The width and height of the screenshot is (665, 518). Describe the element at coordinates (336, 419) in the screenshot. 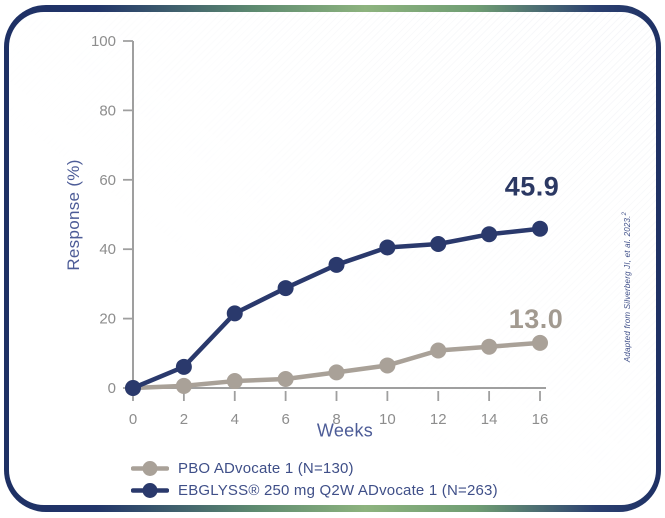

I see `x-tick-label: 8` at that location.